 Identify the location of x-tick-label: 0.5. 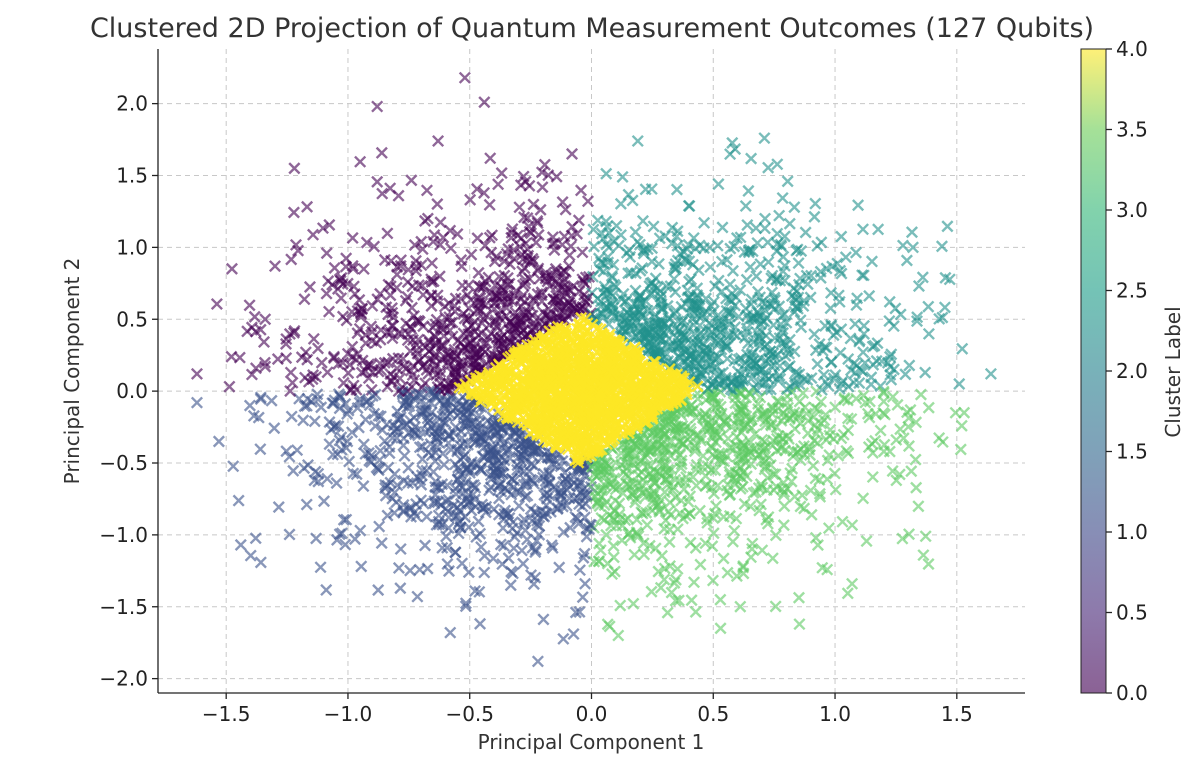
(713, 714).